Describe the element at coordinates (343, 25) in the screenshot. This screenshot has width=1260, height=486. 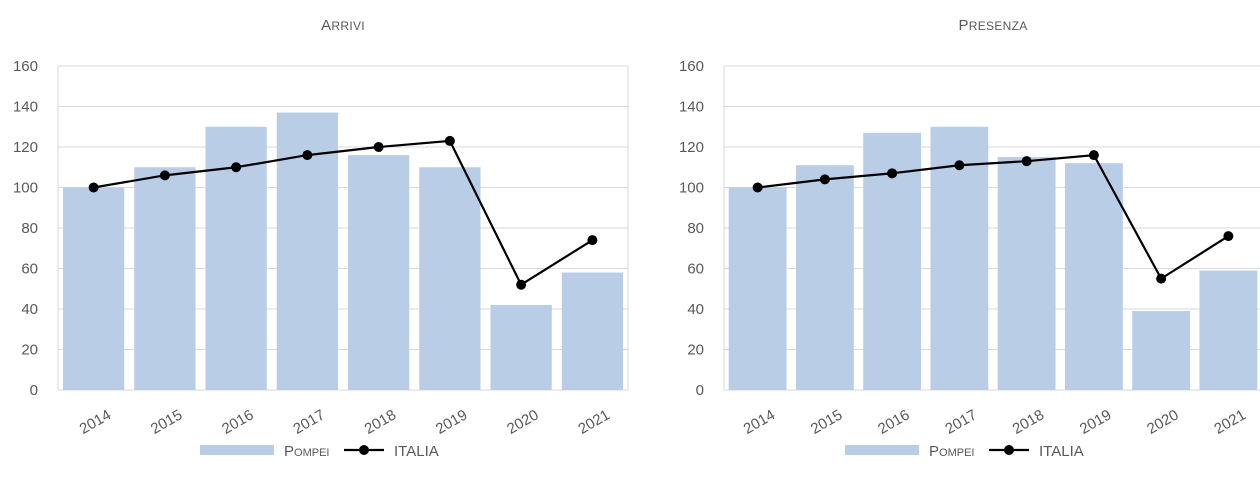
I see `chart-title: ARRIVI` at that location.